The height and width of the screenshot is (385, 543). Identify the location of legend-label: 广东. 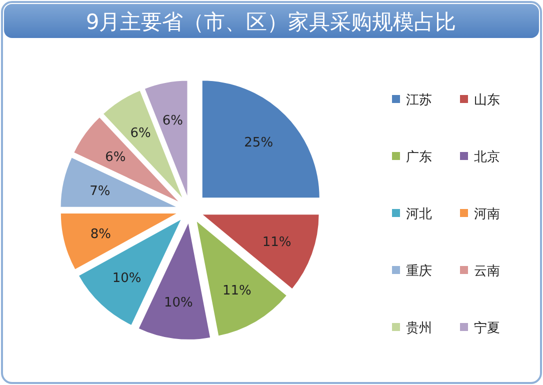
(419, 157).